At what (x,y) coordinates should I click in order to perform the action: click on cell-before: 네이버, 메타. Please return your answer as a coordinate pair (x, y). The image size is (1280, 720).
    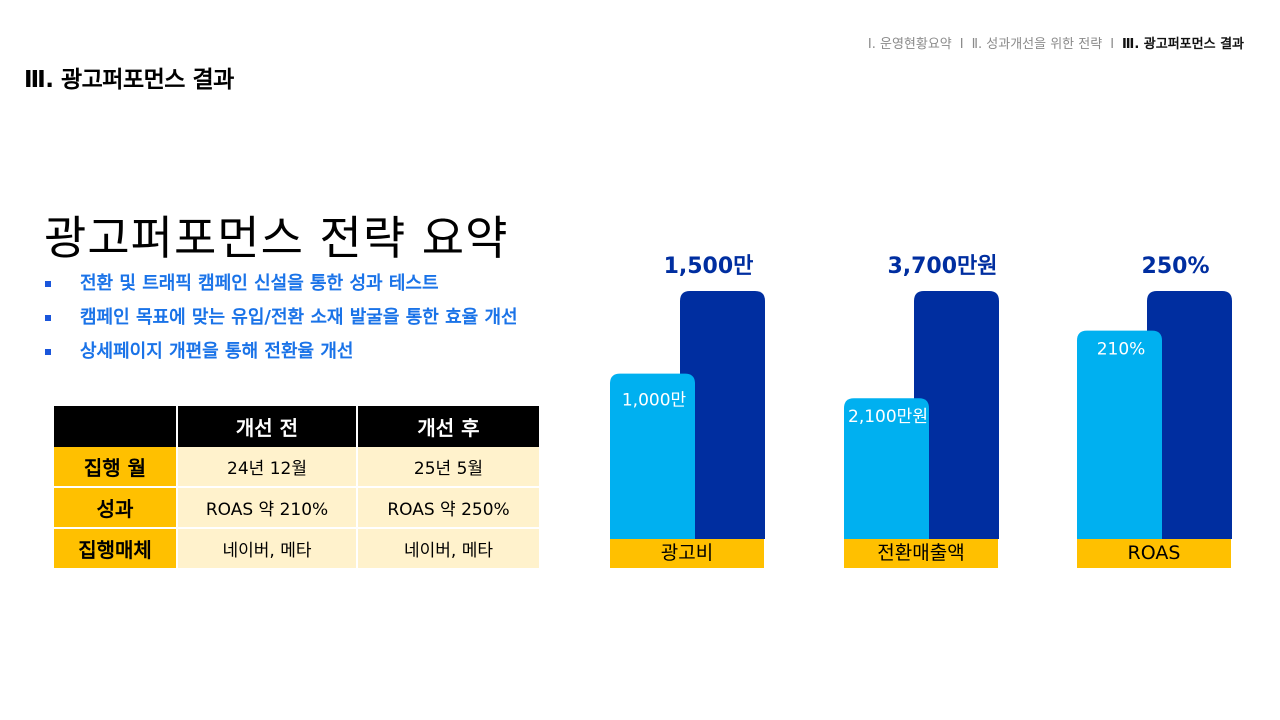
    Looking at the image, I should click on (267, 549).